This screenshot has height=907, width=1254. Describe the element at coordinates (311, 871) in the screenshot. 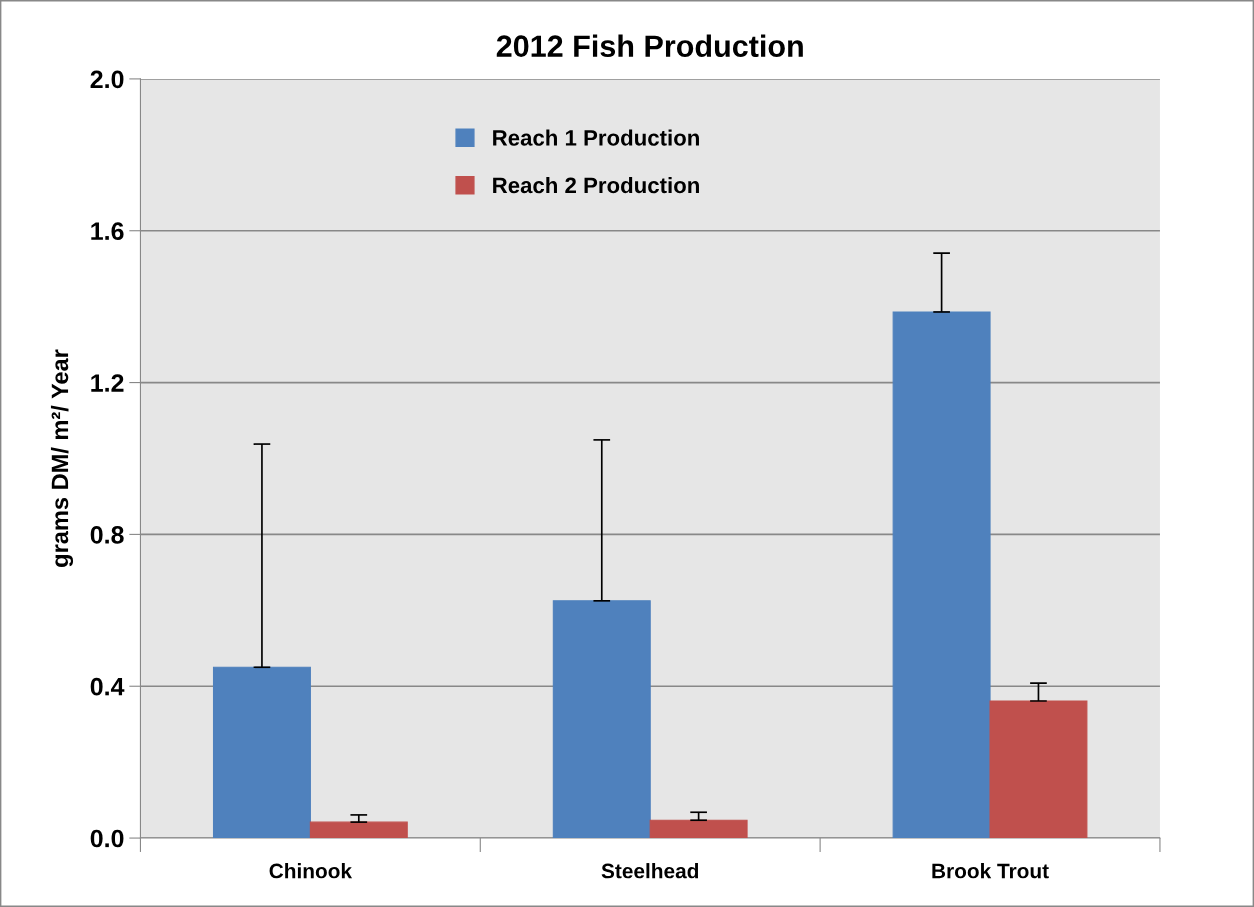

I see `x-tick-label: Chinook` at that location.